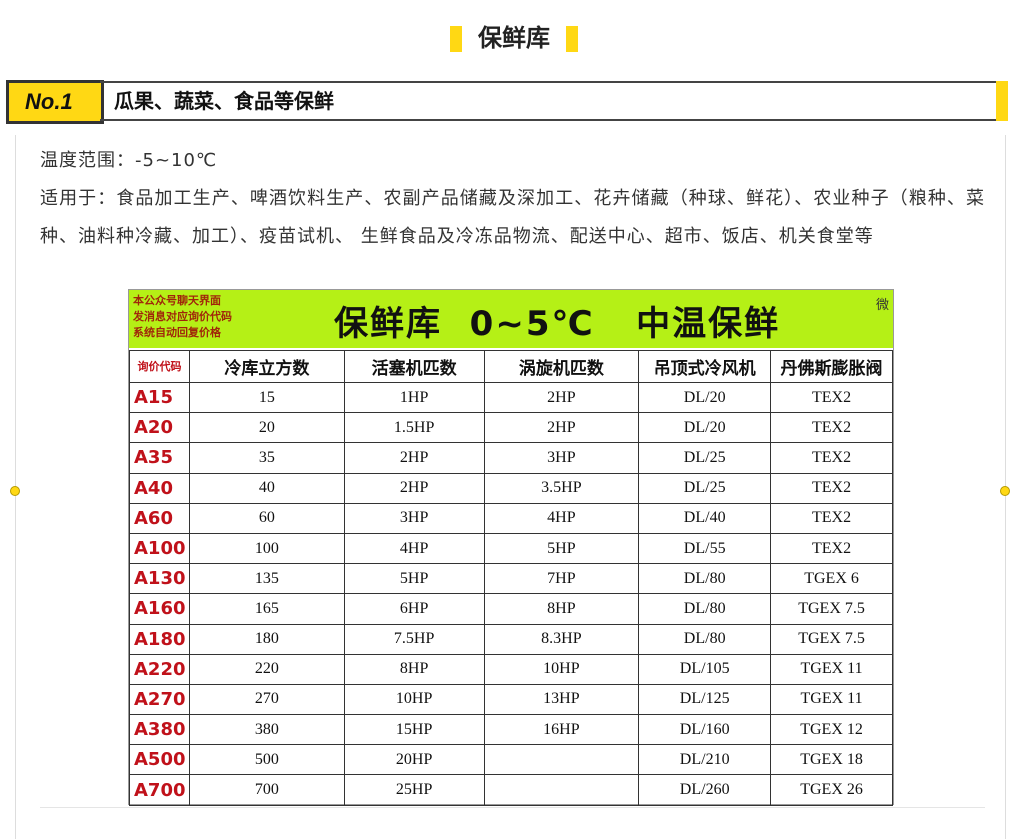 The image size is (1028, 839). What do you see at coordinates (705, 366) in the screenshot?
I see `column-header: 吊顶式冷风机` at bounding box center [705, 366].